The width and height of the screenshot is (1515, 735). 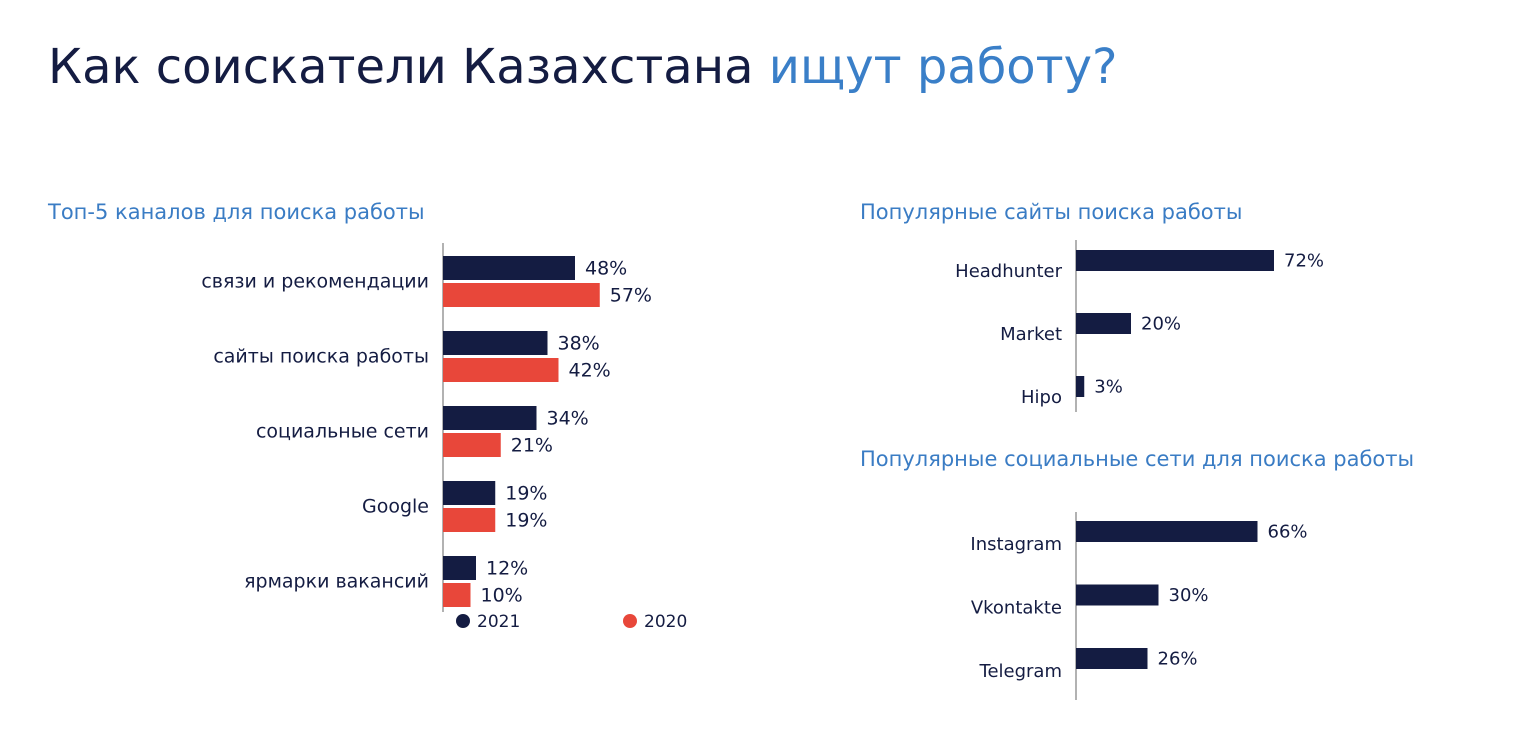 I want to click on category-label: связи и рекомендации, so click(x=315, y=282).